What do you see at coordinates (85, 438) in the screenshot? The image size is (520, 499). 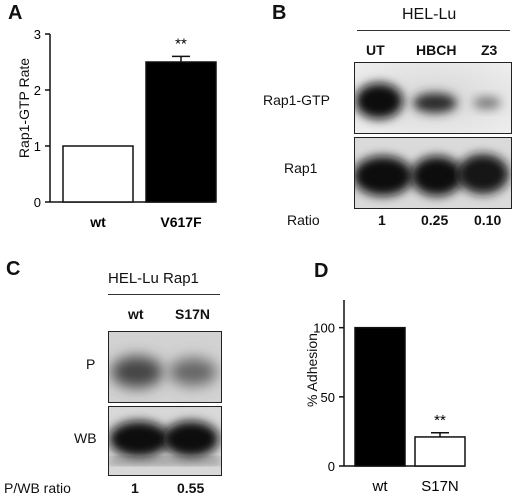 I see `row-label-wb: WB` at bounding box center [85, 438].